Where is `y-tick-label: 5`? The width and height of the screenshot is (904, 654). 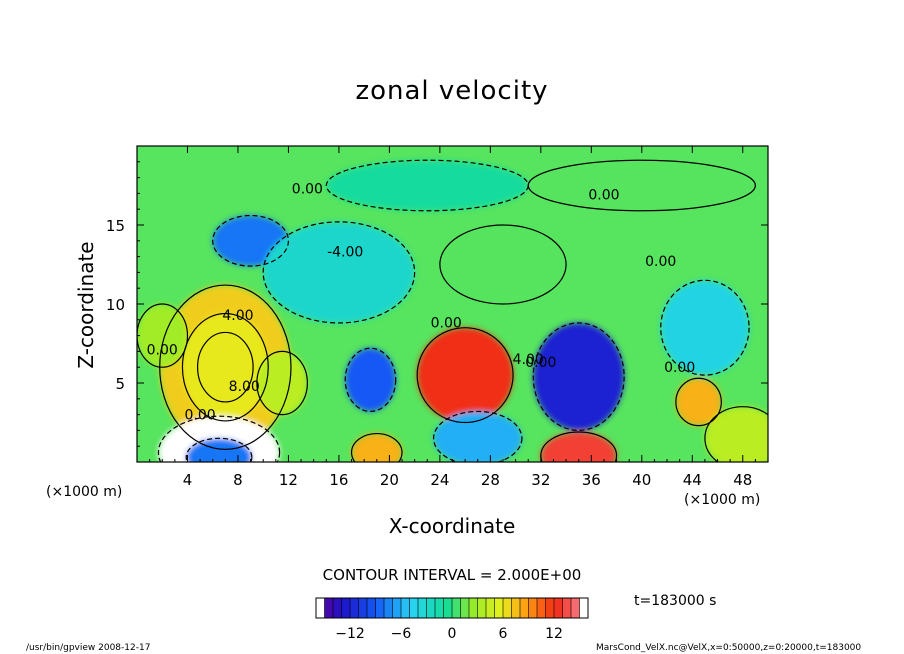 y-tick-label: 5 is located at coordinates (120, 384).